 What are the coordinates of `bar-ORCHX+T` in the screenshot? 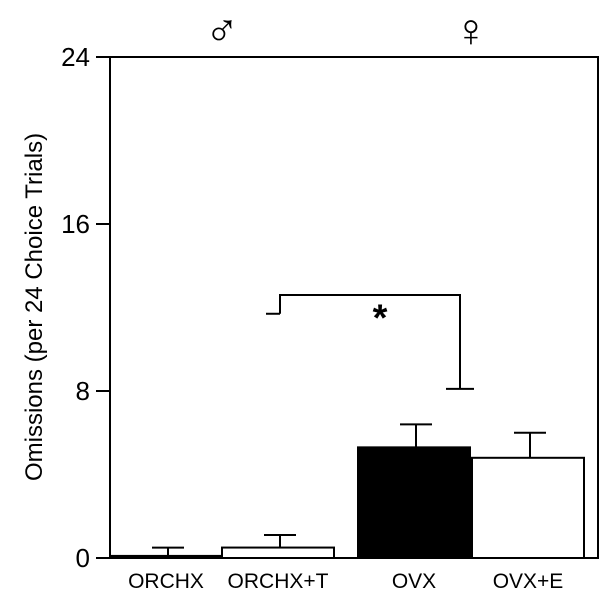 It's located at (278, 552).